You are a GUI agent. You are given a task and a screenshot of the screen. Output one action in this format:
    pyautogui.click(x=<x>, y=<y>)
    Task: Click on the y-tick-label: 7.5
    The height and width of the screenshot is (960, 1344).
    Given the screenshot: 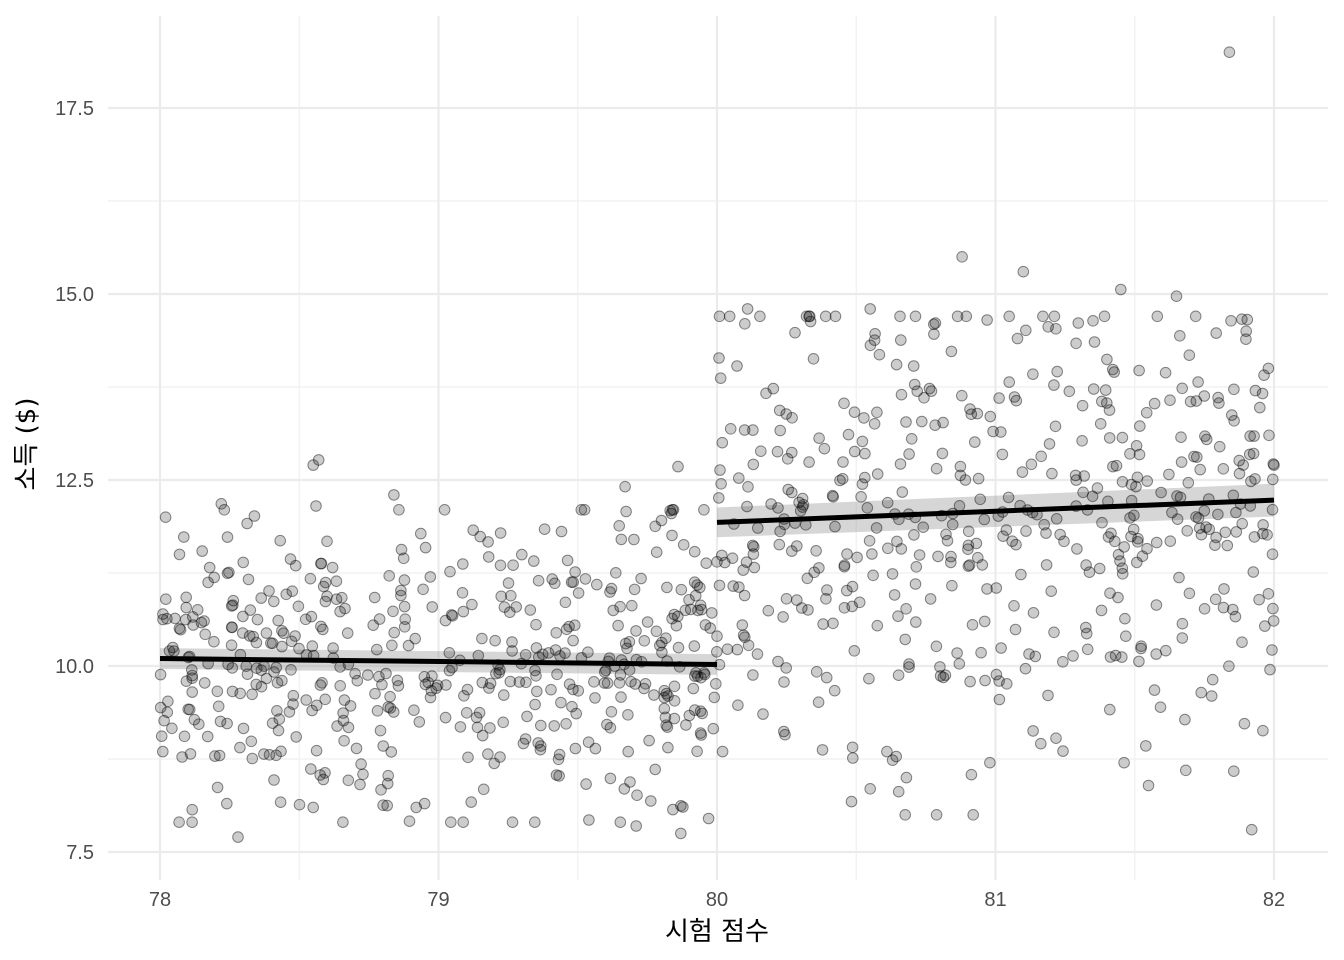 What is the action you would take?
    pyautogui.click(x=80, y=853)
    